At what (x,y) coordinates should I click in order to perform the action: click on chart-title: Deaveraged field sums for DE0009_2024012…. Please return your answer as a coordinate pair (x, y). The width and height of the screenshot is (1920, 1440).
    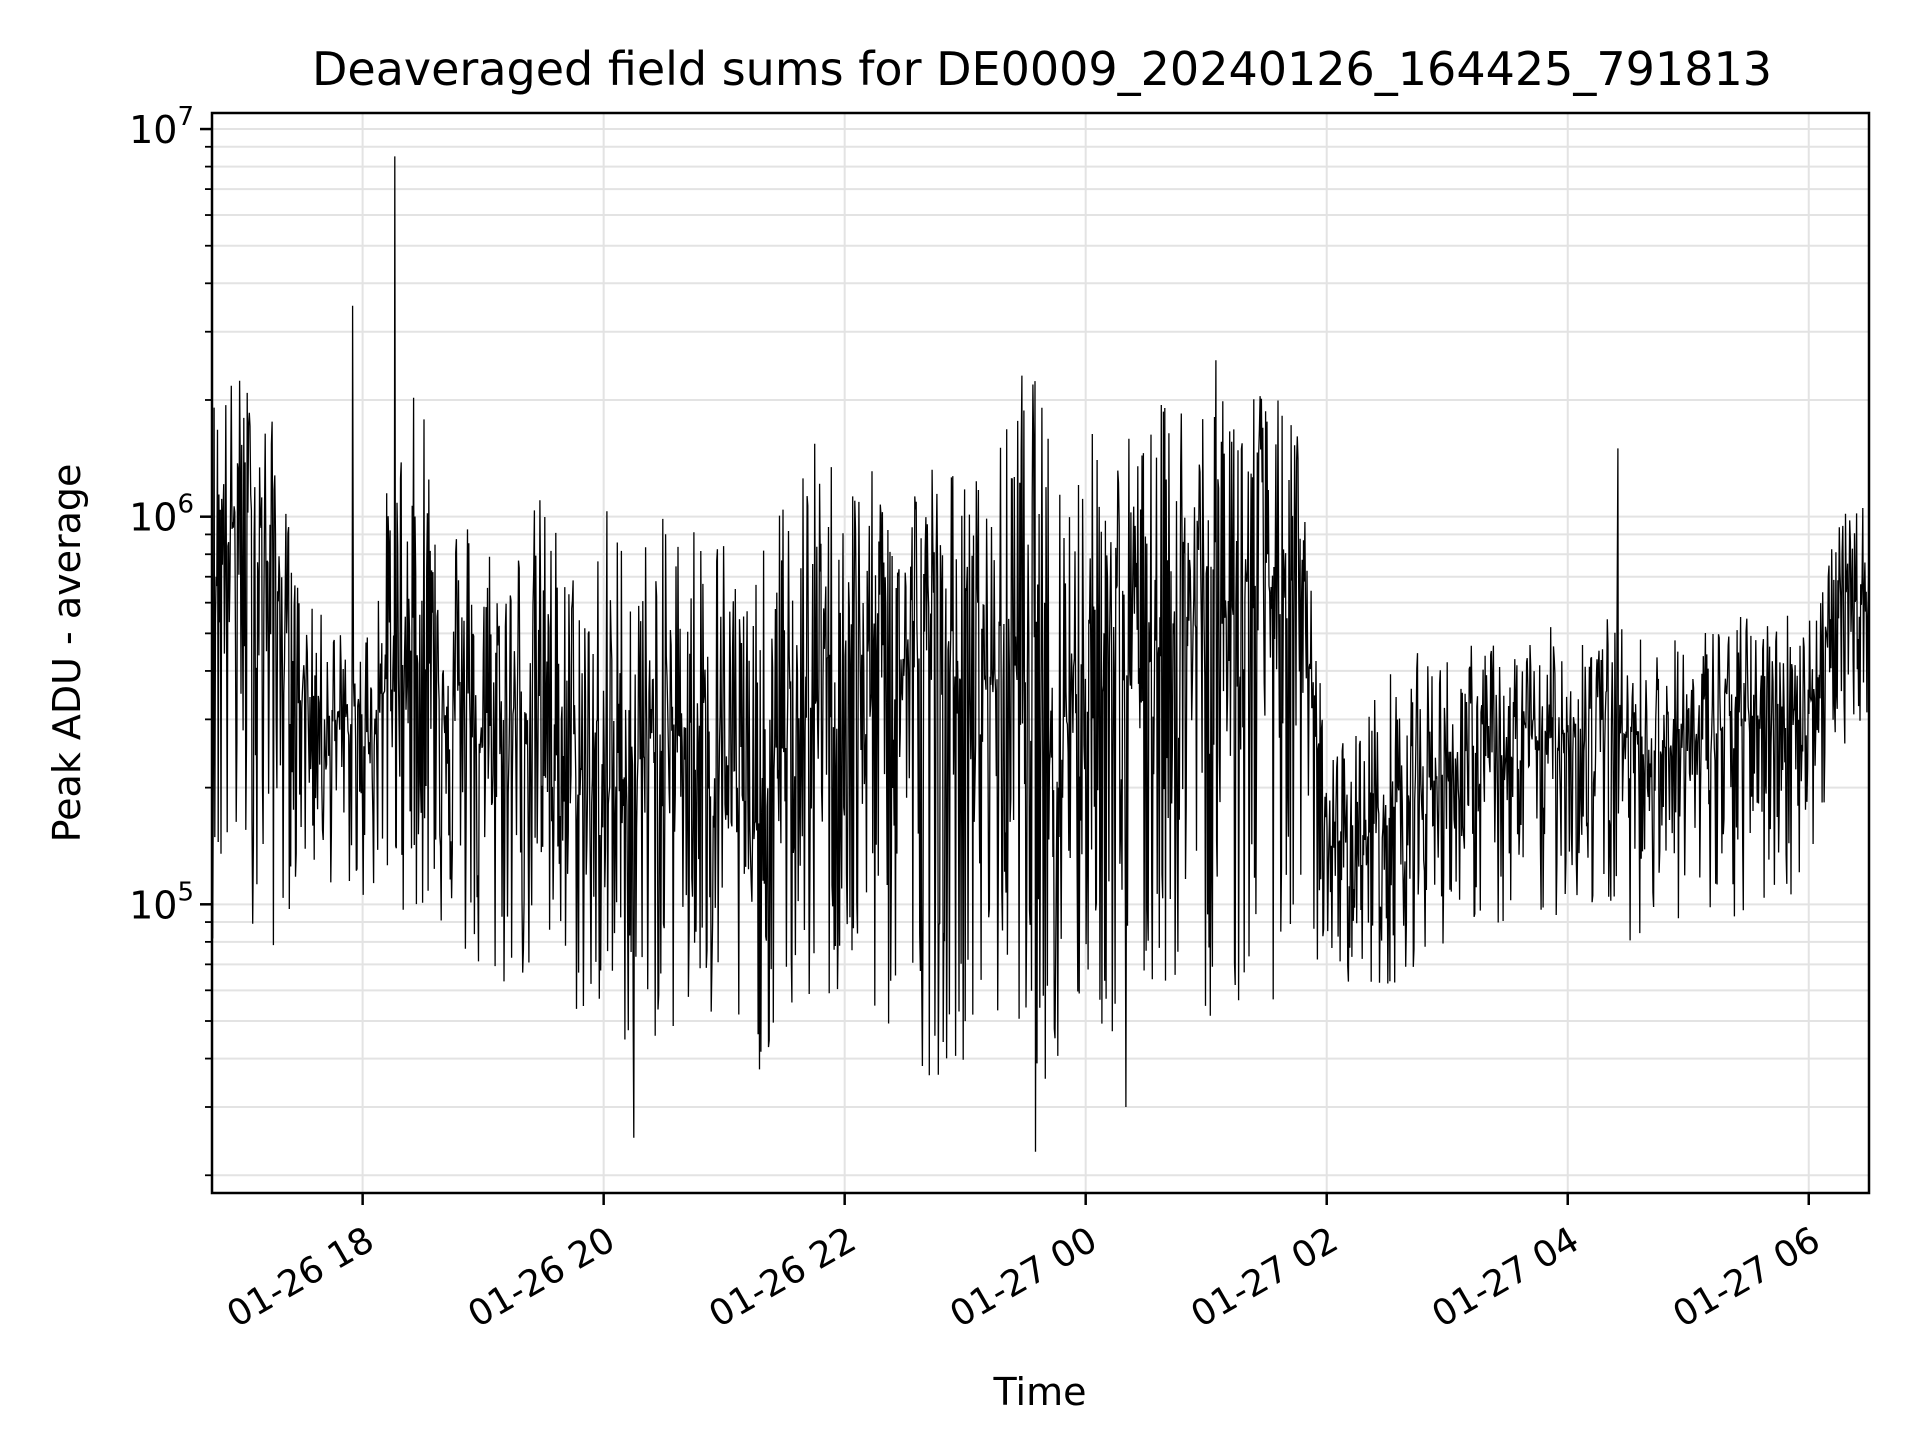
    Looking at the image, I should click on (1042, 69).